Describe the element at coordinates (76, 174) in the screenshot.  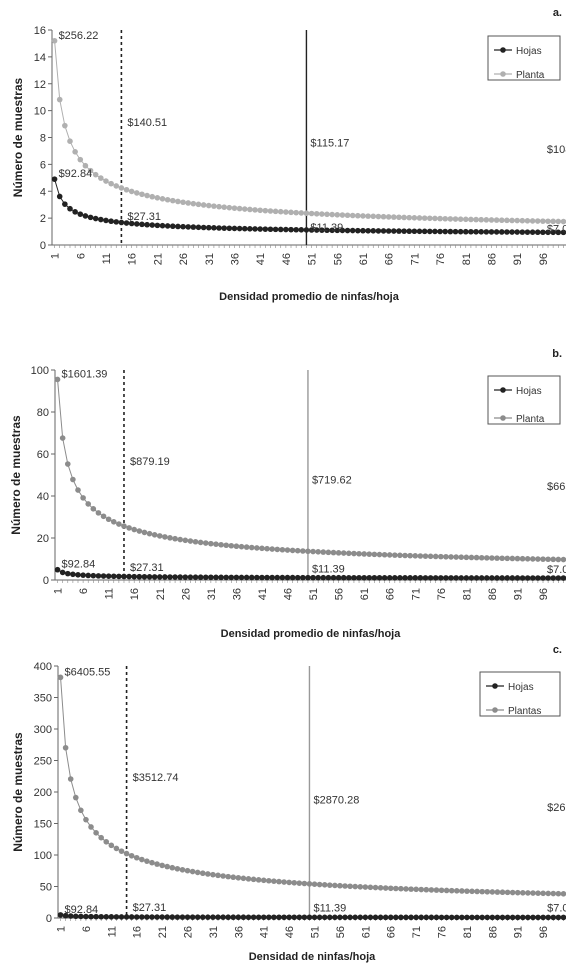
I see `data-annotation: $92.84` at that location.